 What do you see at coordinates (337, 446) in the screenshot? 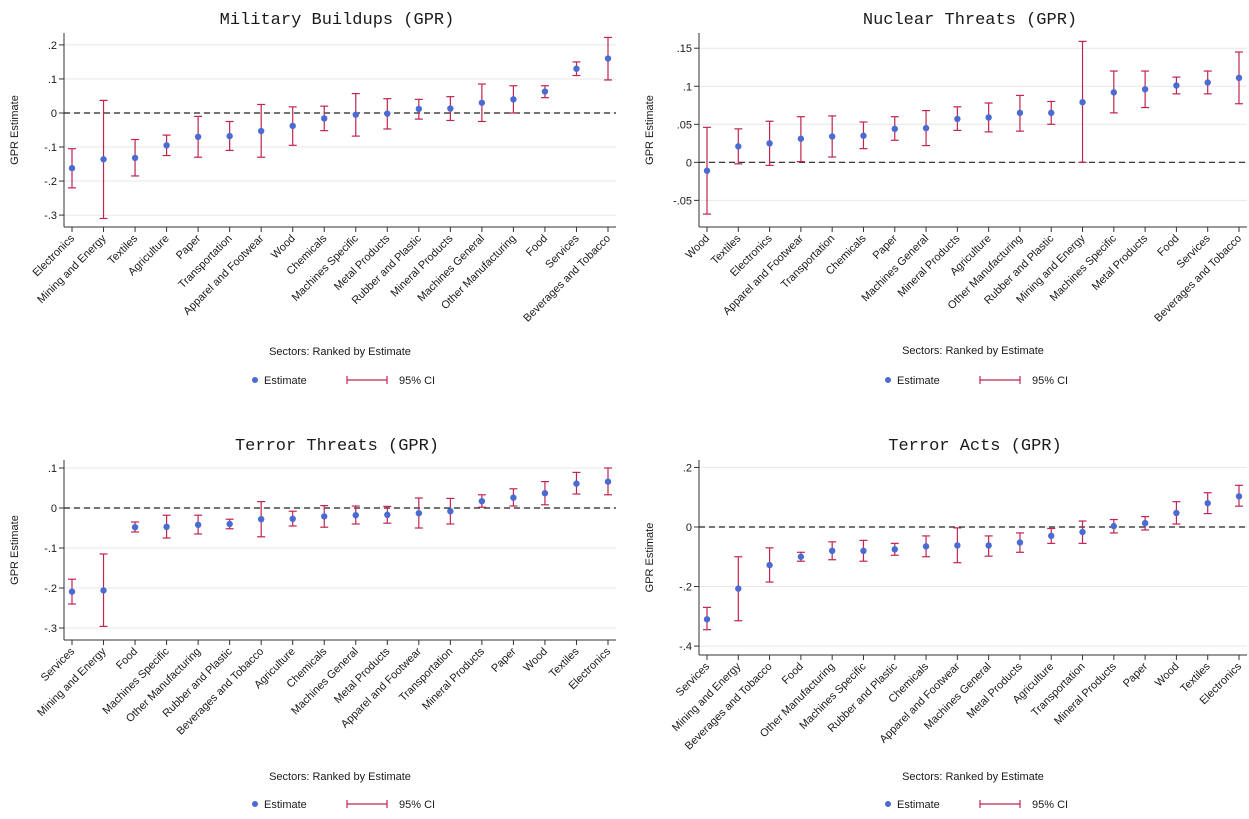
I see `chart-title: Terror Threats (GPR)` at bounding box center [337, 446].